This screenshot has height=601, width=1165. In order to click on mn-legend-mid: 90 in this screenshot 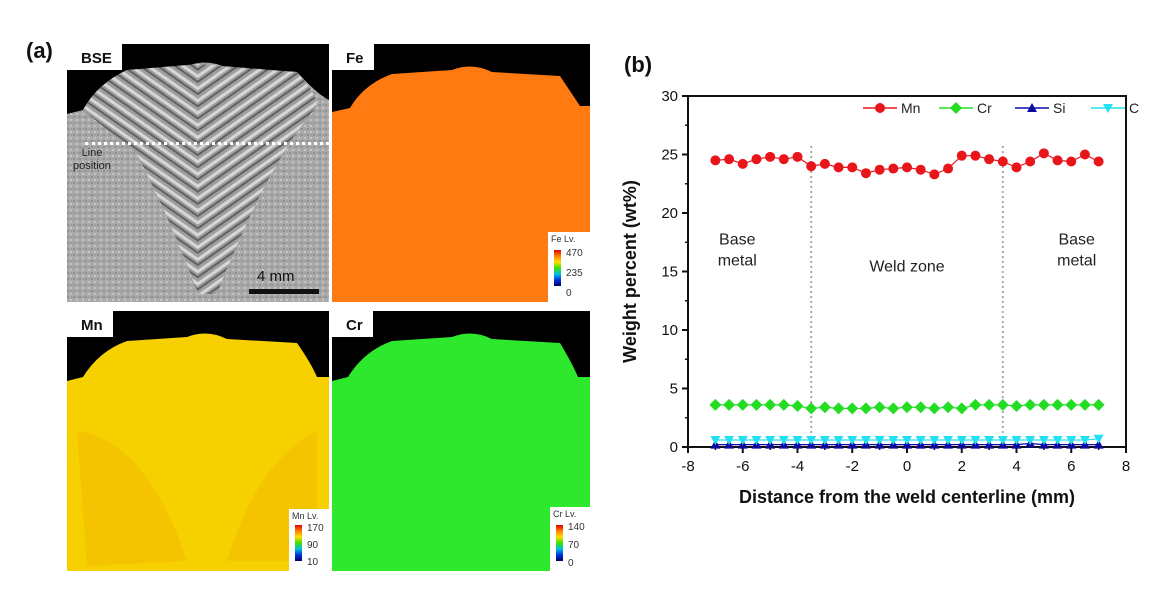, I will do `click(313, 545)`.